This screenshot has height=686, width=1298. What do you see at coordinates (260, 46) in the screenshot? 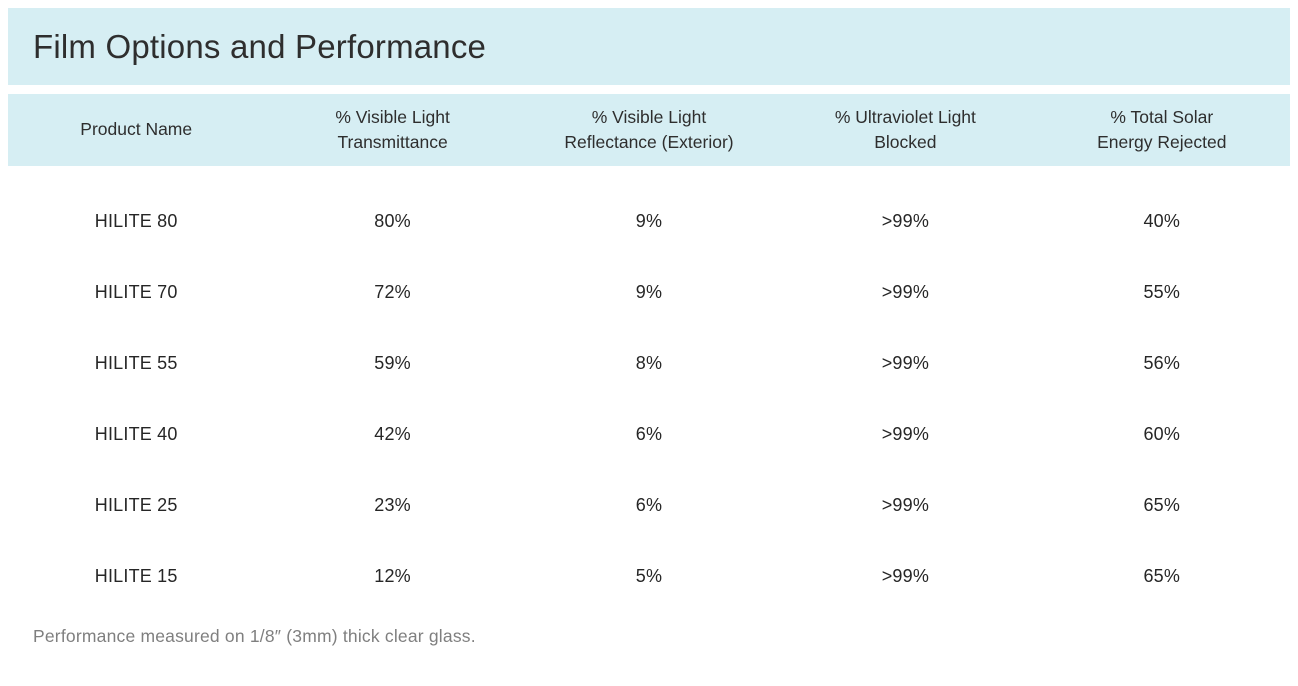
I see `page-title: Film Options and Performance` at bounding box center [260, 46].